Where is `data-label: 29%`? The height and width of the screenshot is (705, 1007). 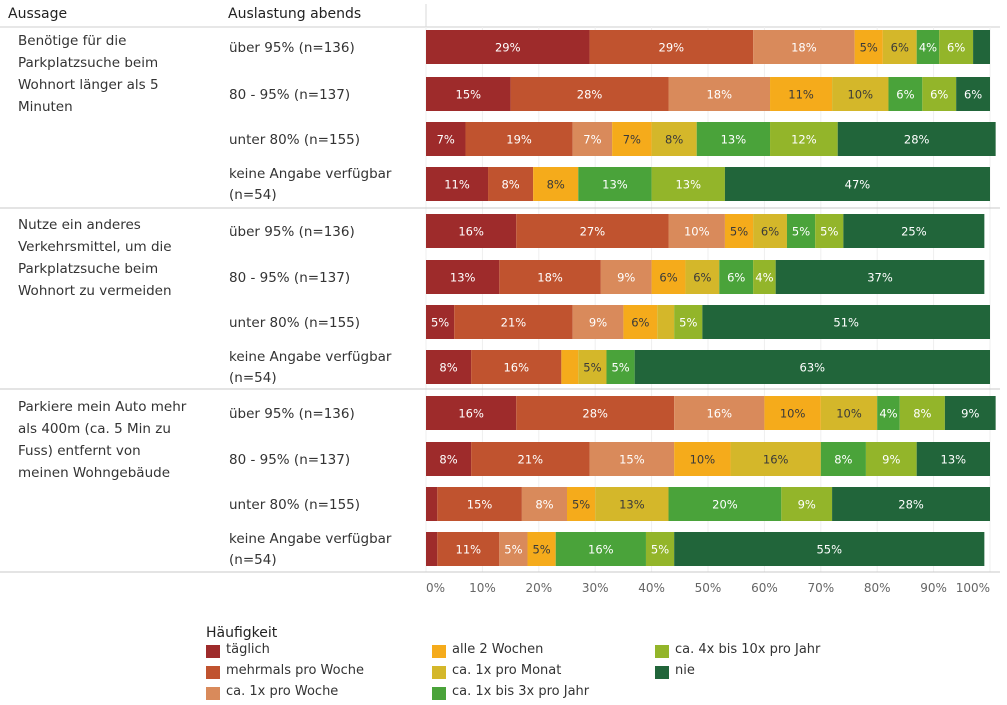 data-label: 29% is located at coordinates (508, 48).